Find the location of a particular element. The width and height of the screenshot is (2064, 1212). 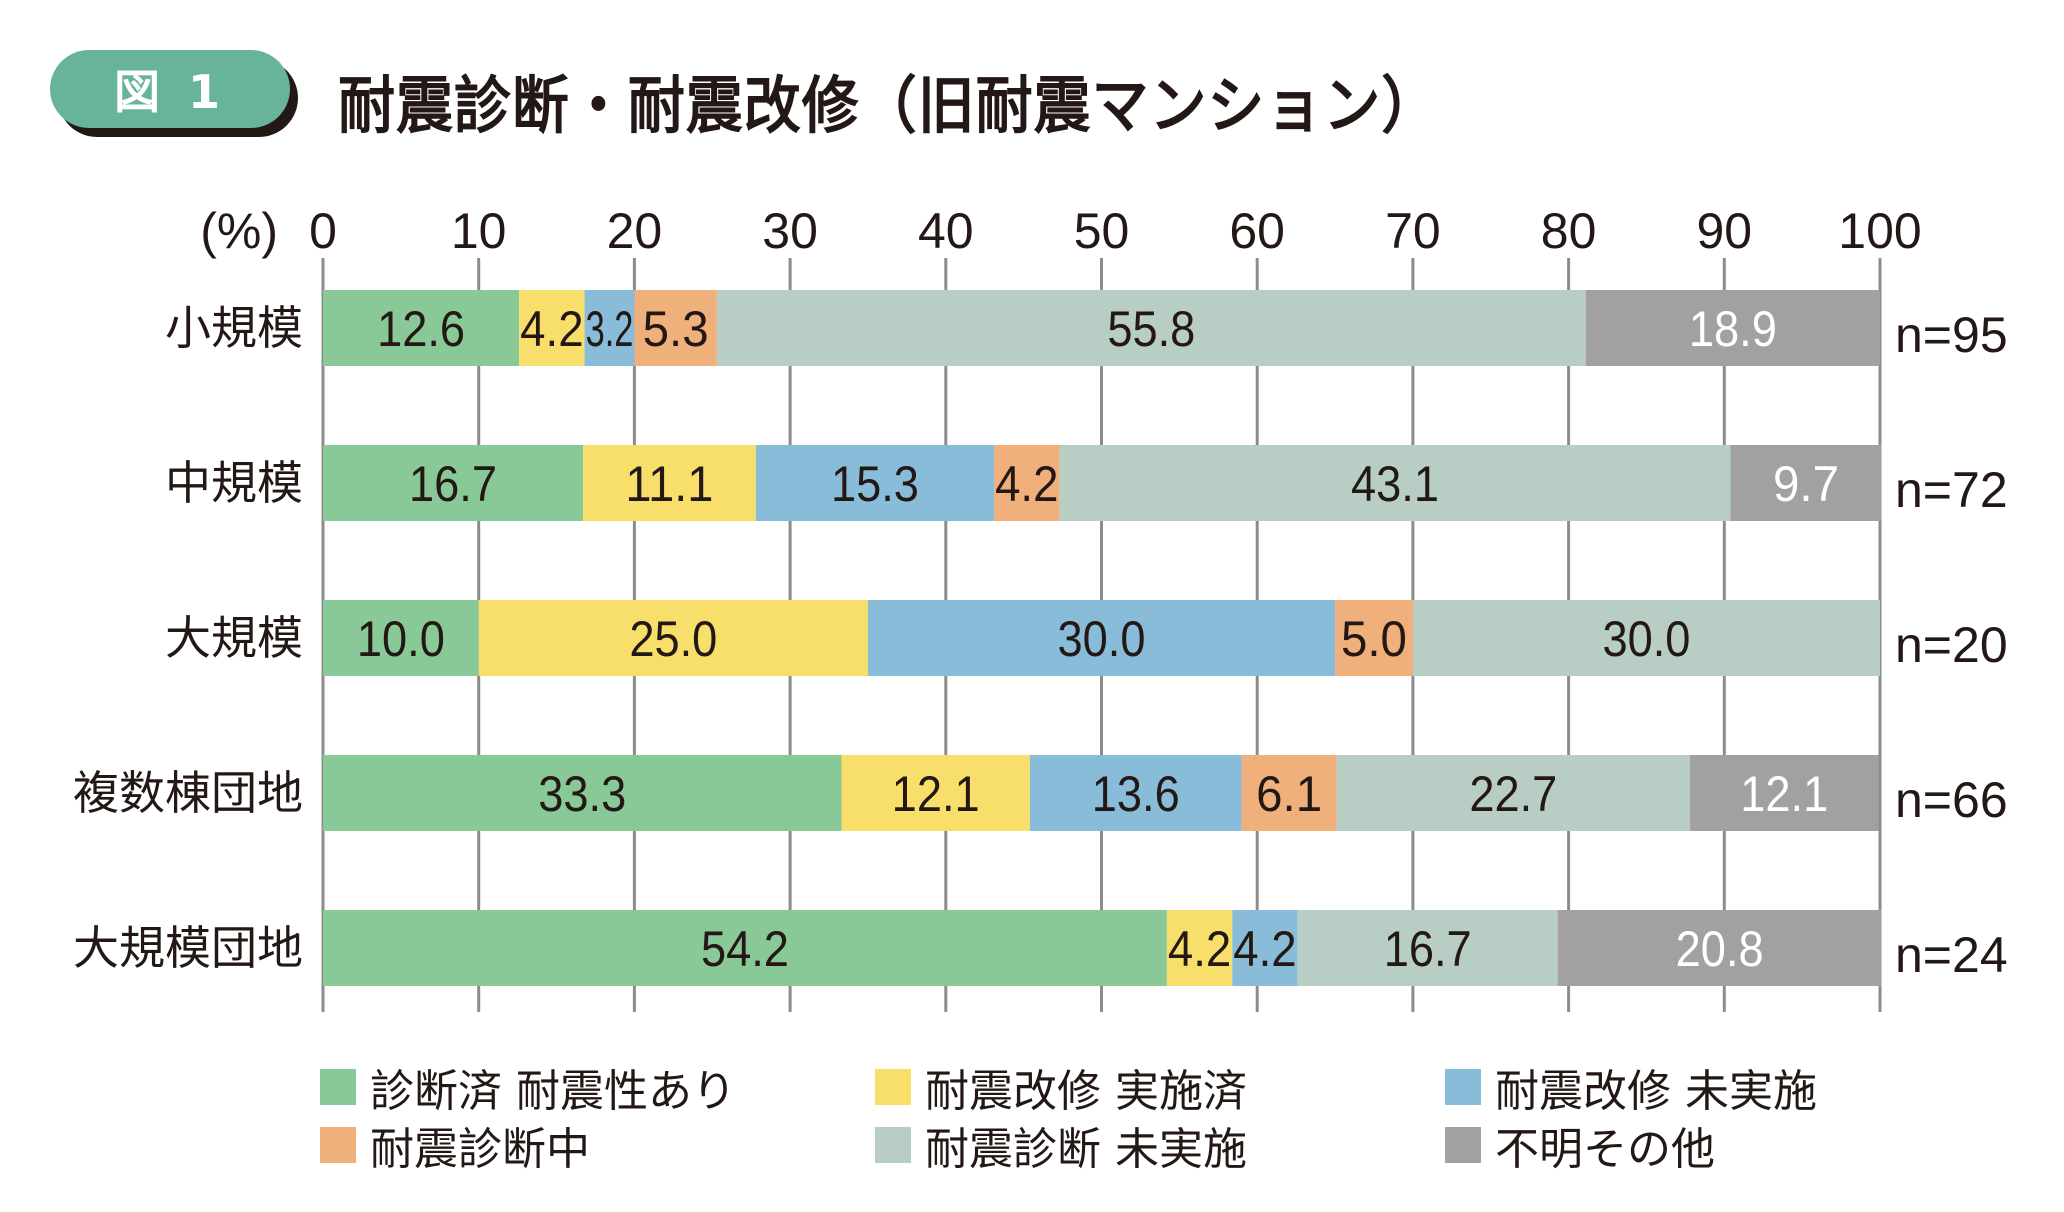

bar-value-label: 18.9 is located at coordinates (1733, 329).